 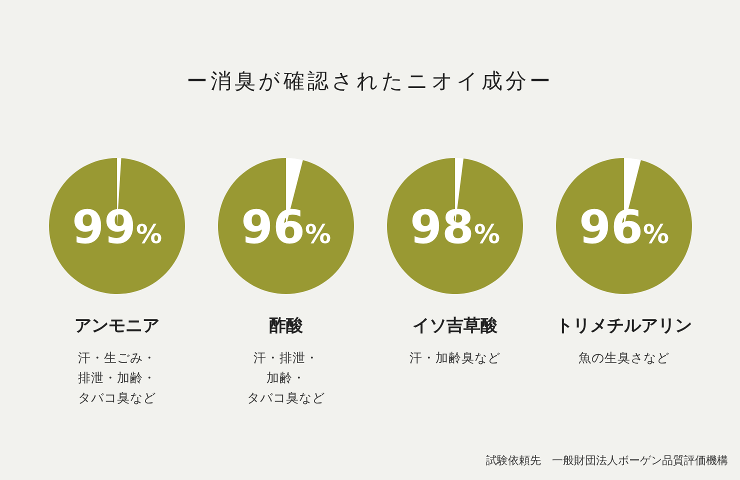 What do you see at coordinates (117, 377) in the screenshot?
I see `text: 汗・生ごみ・排泄・加齢・タバコ臭など` at bounding box center [117, 377].